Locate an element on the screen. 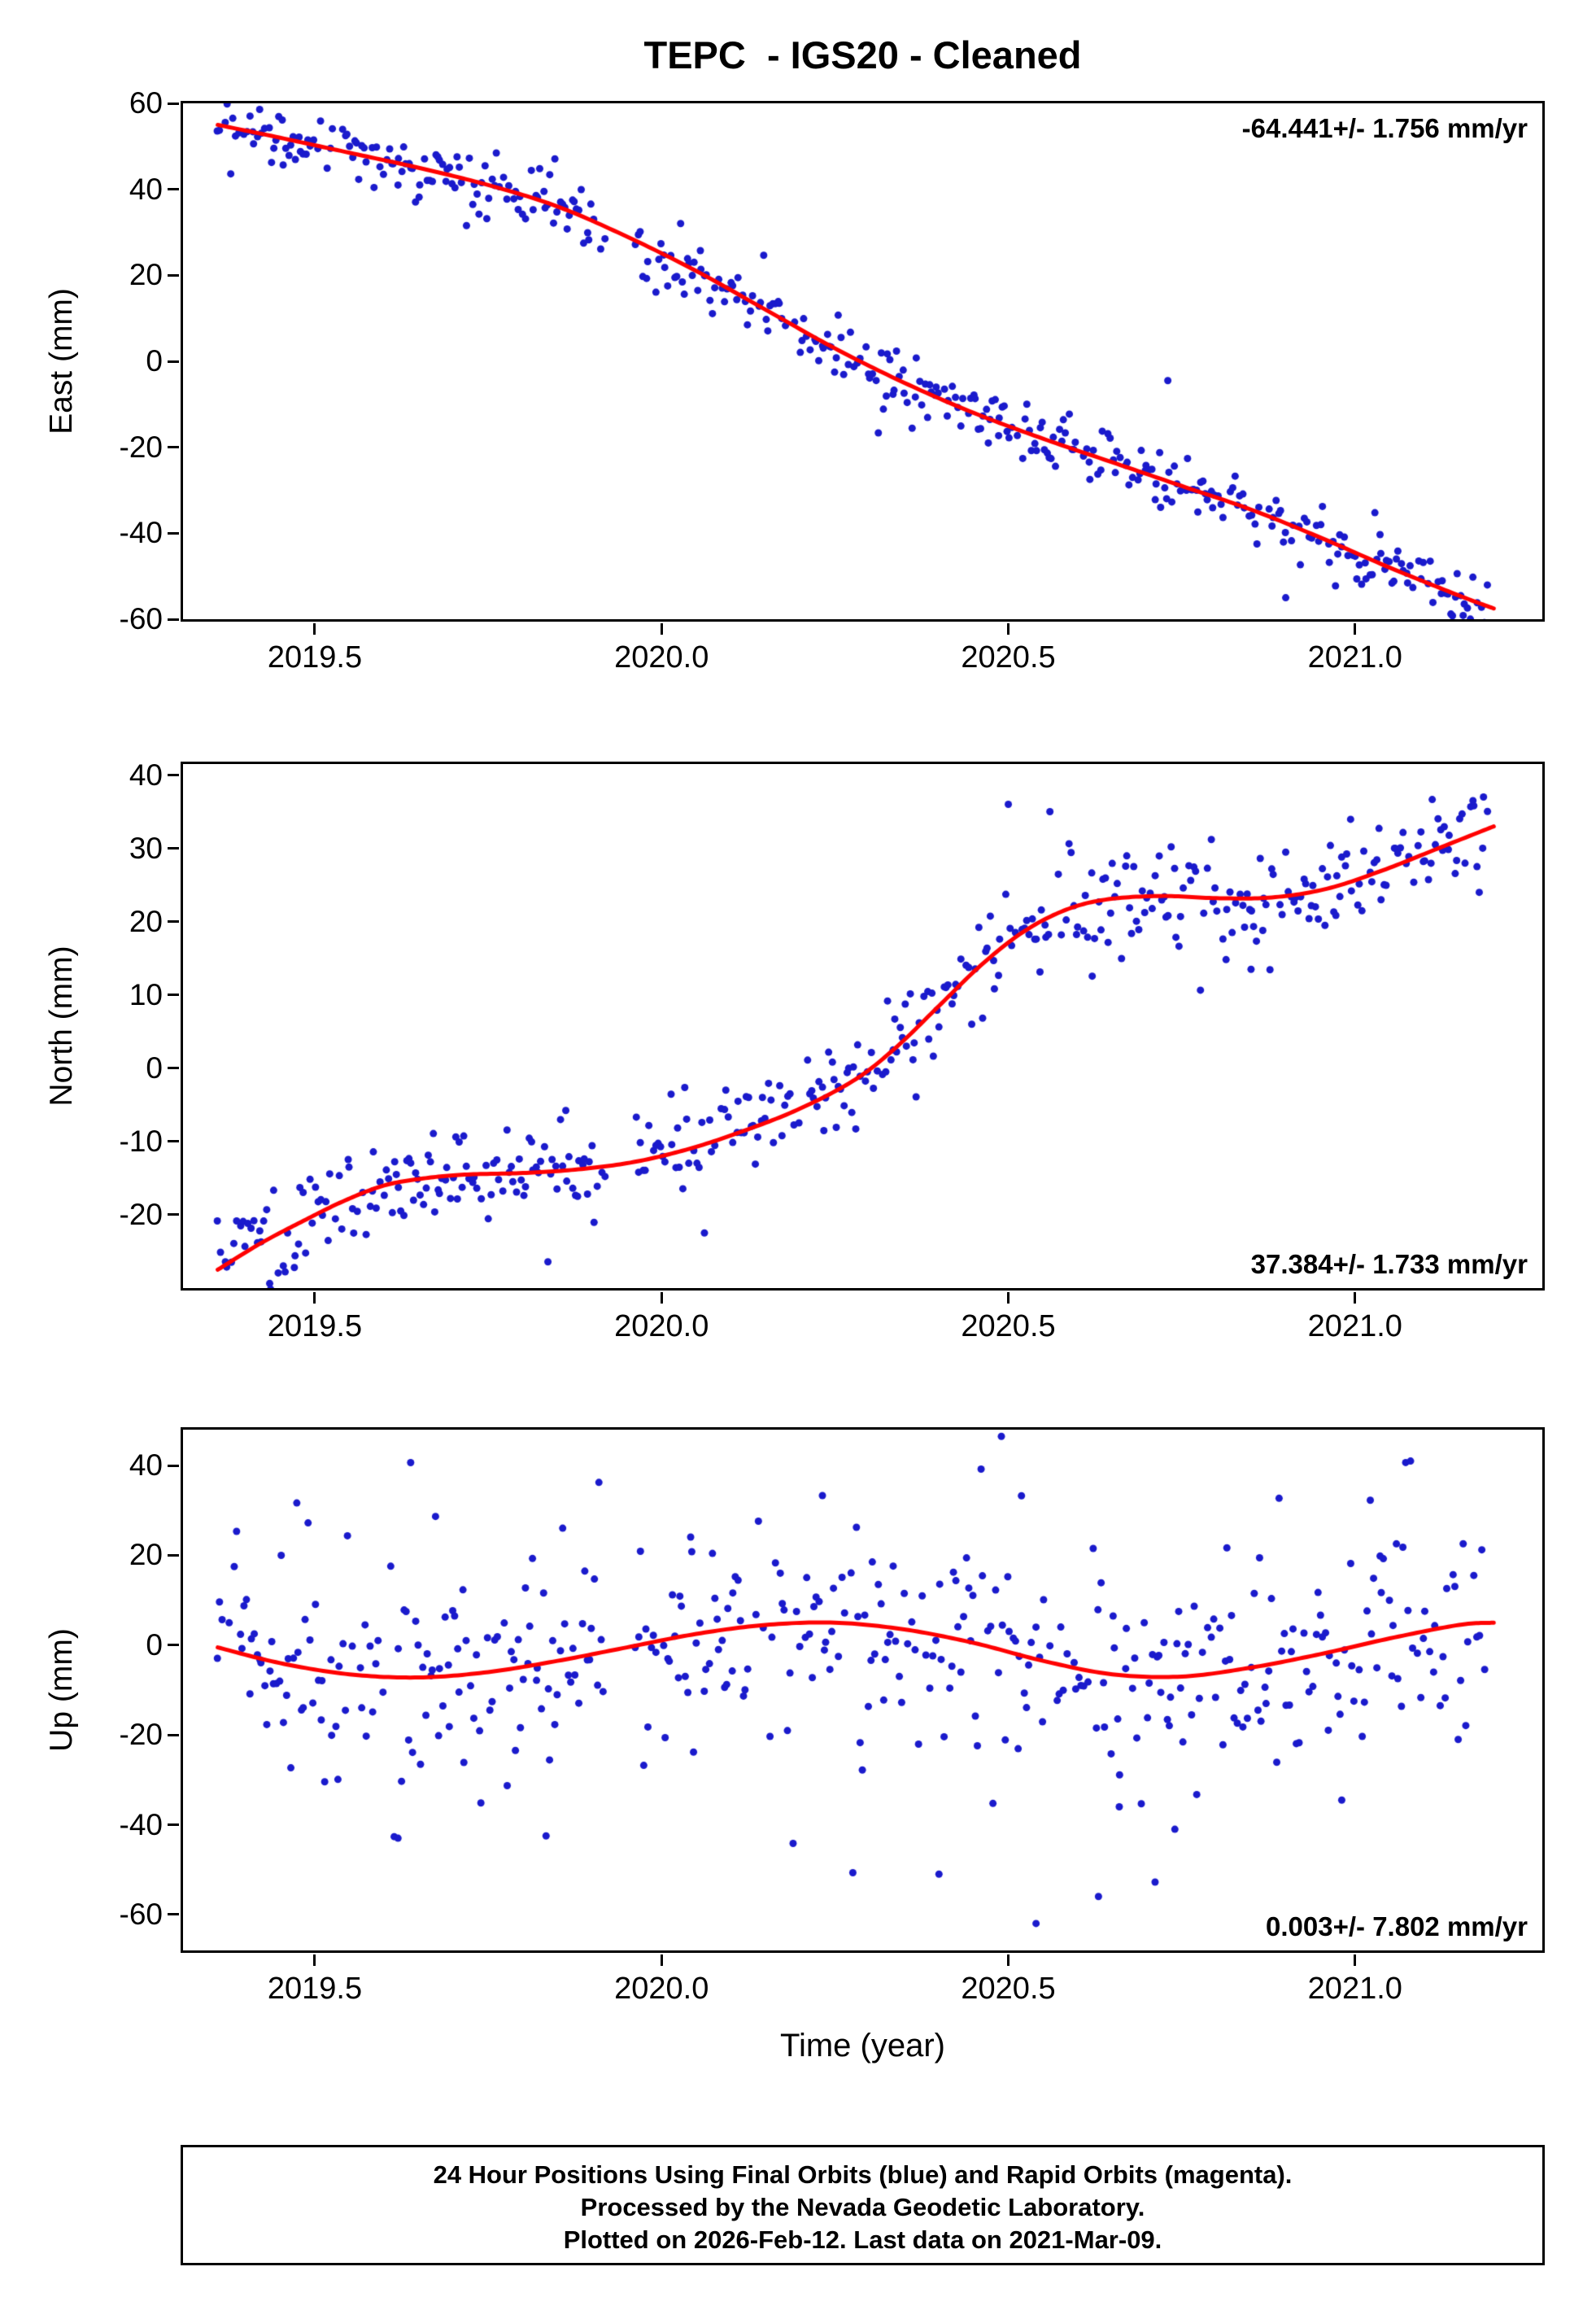  page-title: TEPC - IGS20 - Cleaned is located at coordinates (862, 54).